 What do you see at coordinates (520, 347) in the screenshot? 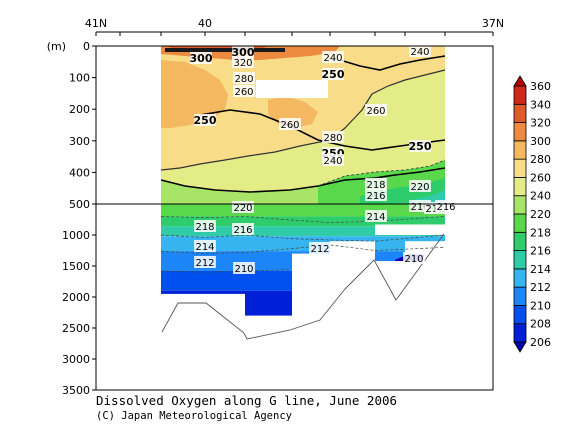
I see `colorbar-bottom-arrow` at bounding box center [520, 347].